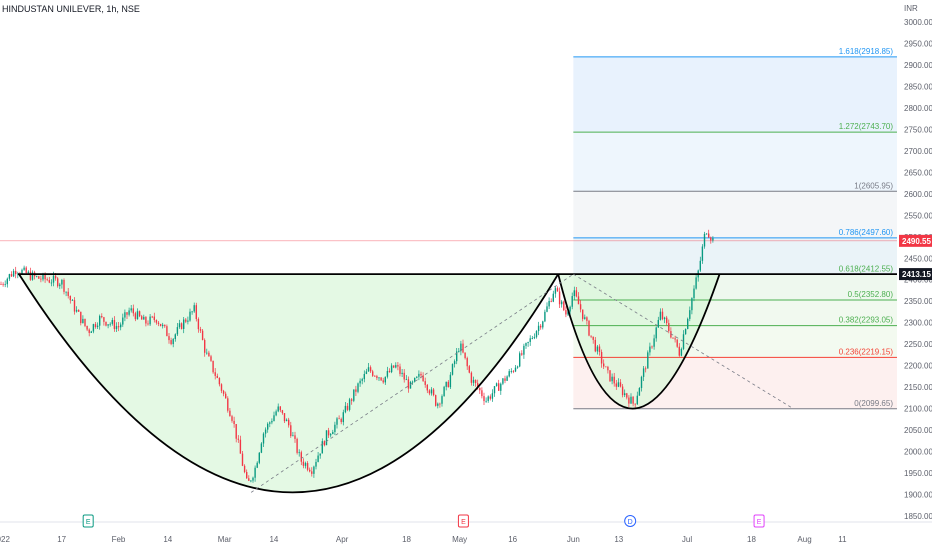 The height and width of the screenshot is (550, 932). Describe the element at coordinates (916, 241) in the screenshot. I see `price-badge-value: 2490.55` at that location.